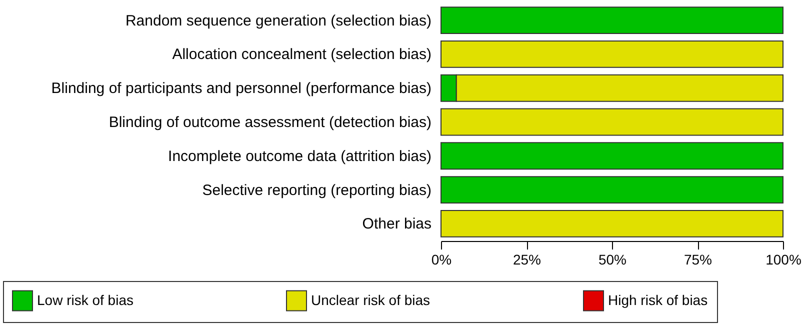 Image resolution: width=809 pixels, height=328 pixels. What do you see at coordinates (278, 21) in the screenshot?
I see `y-tick-label: Random sequence generation (selection bias)` at bounding box center [278, 21].